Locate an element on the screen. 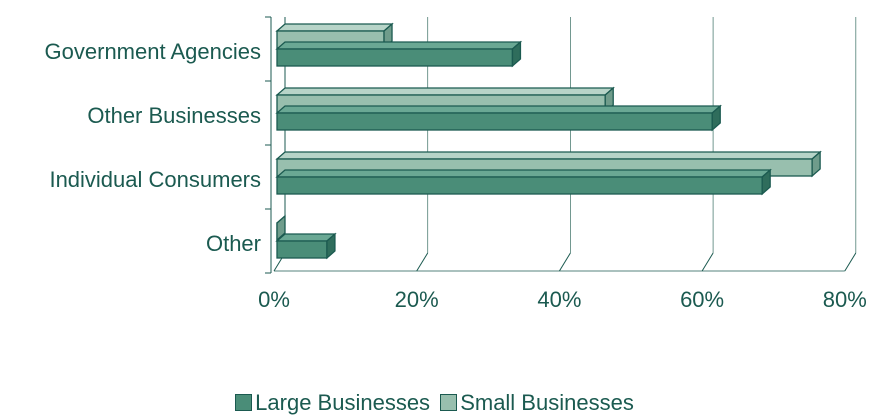 The image size is (869, 416). x-tick-label: 40% is located at coordinates (559, 299).